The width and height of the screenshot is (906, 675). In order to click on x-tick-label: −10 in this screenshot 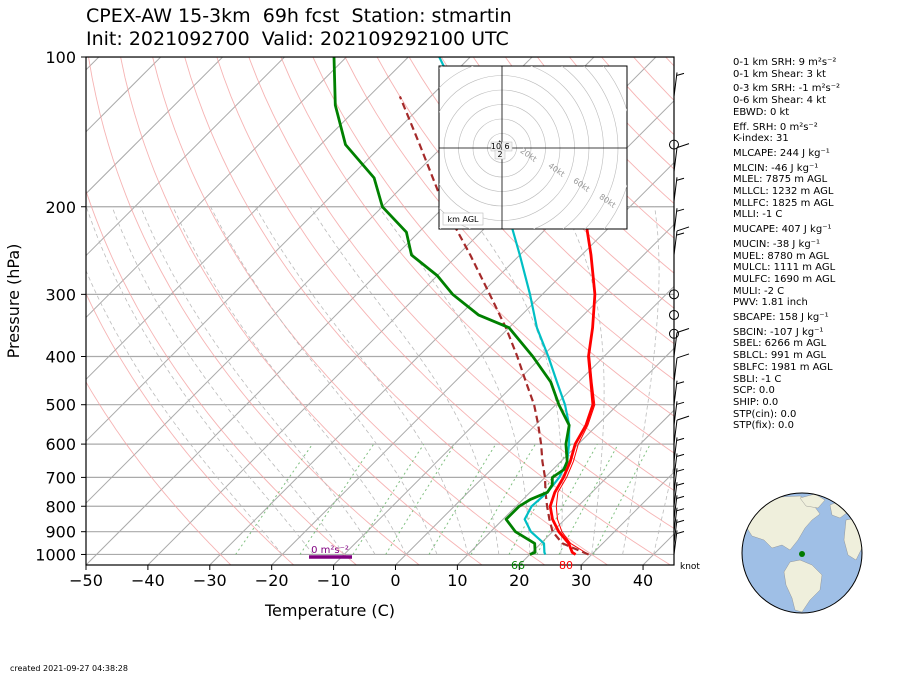, I will do `click(334, 580)`.